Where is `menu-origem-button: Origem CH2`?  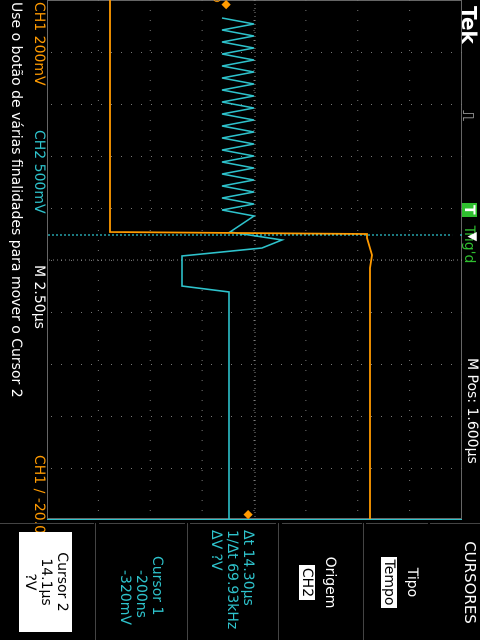 menu-origem-button: Origem CH2 is located at coordinates (322, 581).